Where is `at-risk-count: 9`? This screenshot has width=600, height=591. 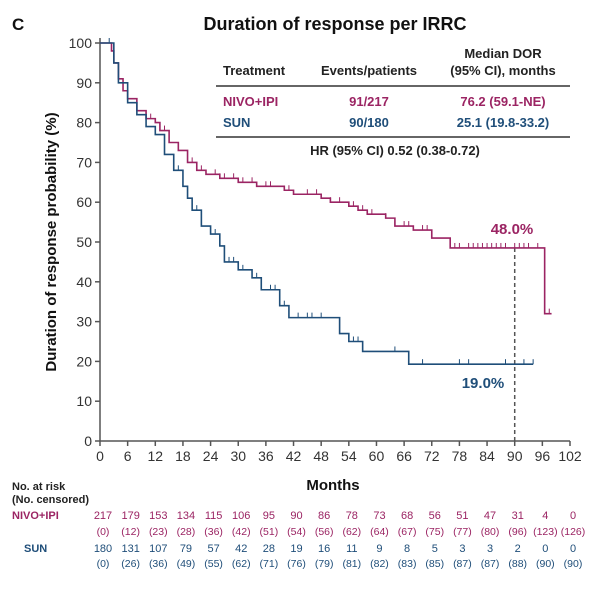
at-risk-count: 9 is located at coordinates (379, 549).